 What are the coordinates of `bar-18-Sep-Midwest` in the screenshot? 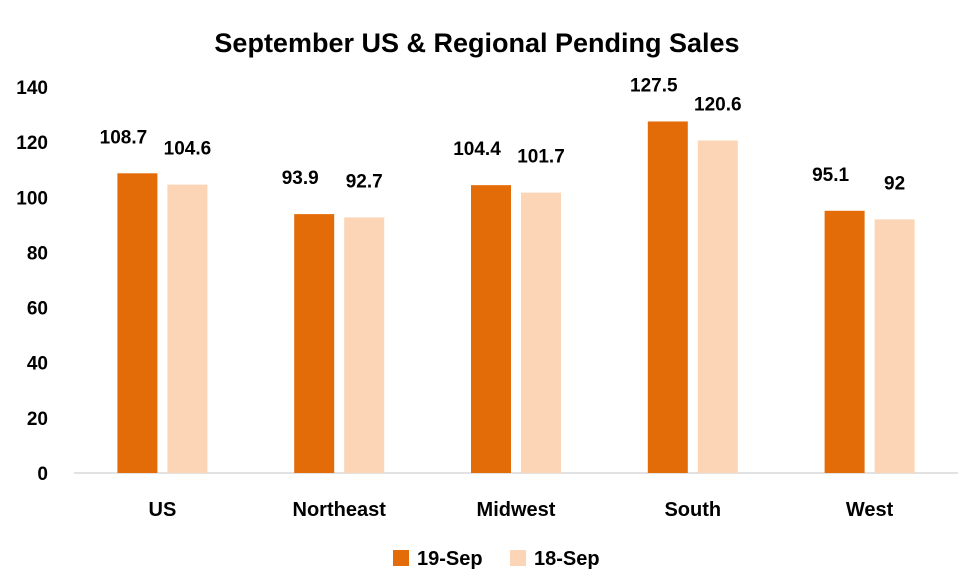 It's located at (541, 332).